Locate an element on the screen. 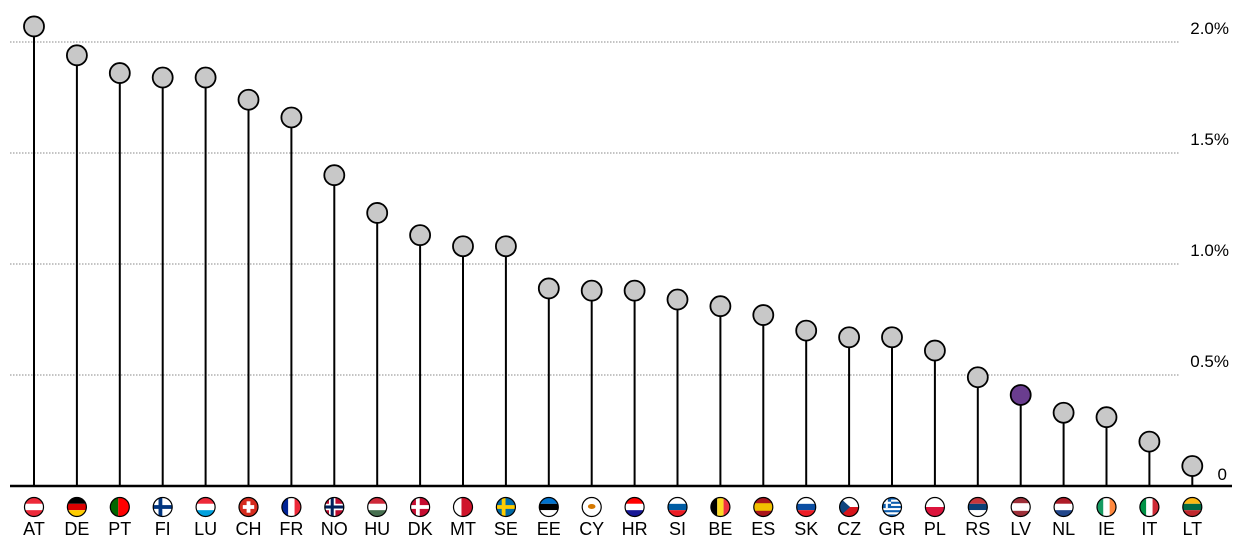 The height and width of the screenshot is (549, 1235). x-tick-label: SI is located at coordinates (677, 529).